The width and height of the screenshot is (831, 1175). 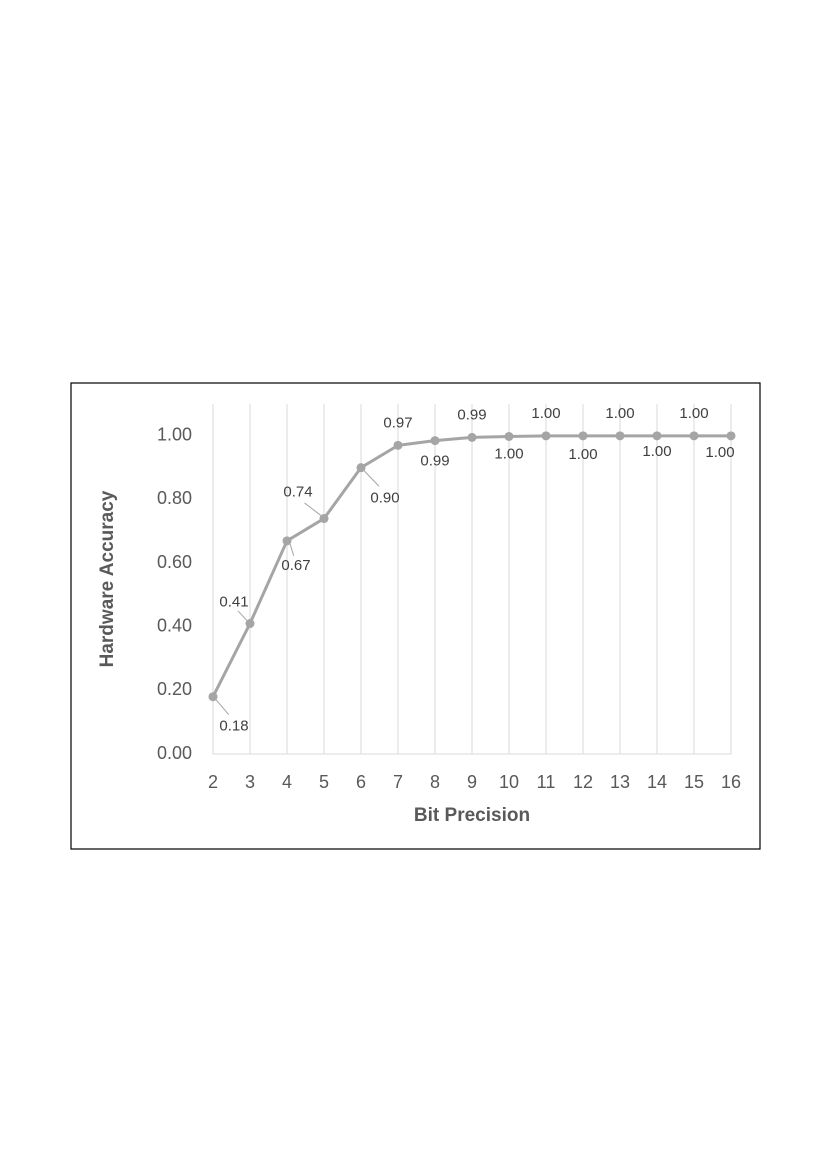 I want to click on x-tick-label: 13, so click(x=620, y=782).